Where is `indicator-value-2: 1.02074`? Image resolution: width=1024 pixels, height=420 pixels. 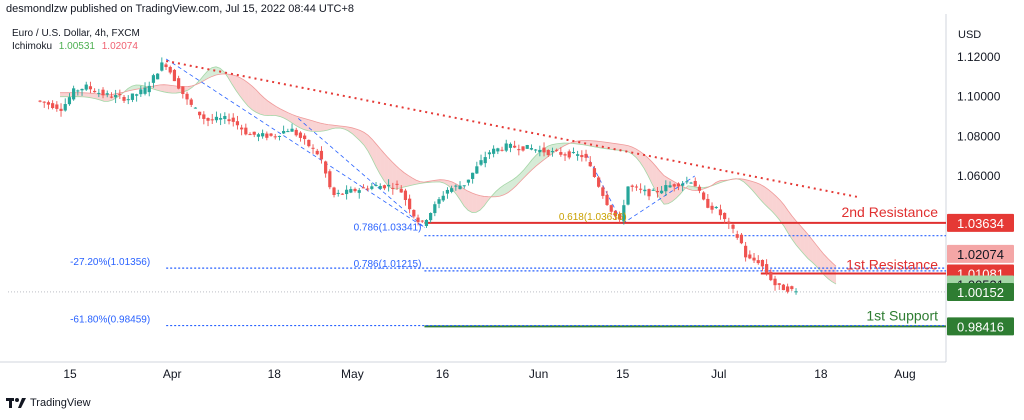 indicator-value-2: 1.02074 is located at coordinates (119, 46).